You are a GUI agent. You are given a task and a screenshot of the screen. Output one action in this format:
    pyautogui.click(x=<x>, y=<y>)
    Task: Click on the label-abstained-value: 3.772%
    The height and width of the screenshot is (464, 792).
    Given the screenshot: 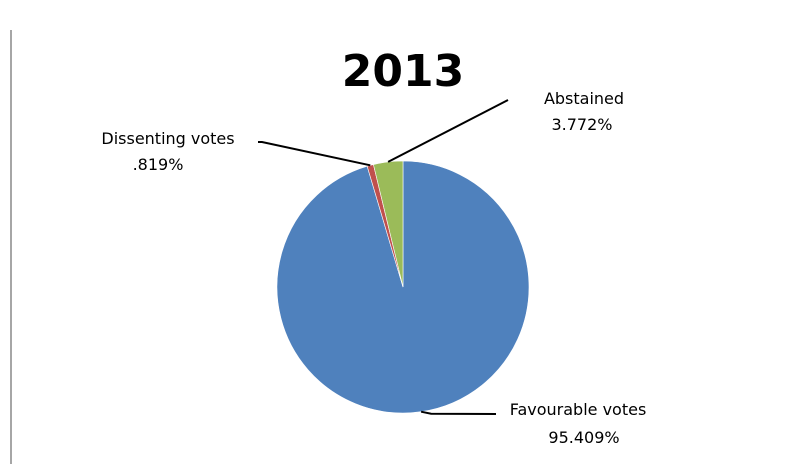 What is the action you would take?
    pyautogui.click(x=581, y=124)
    